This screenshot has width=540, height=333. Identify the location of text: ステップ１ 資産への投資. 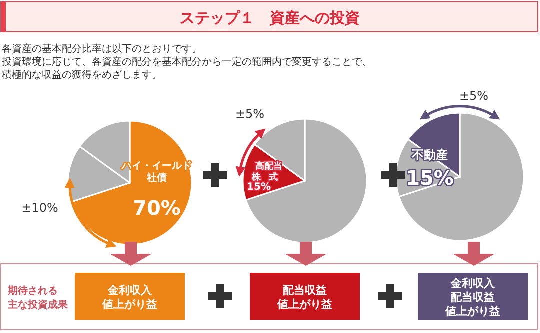
(270, 18).